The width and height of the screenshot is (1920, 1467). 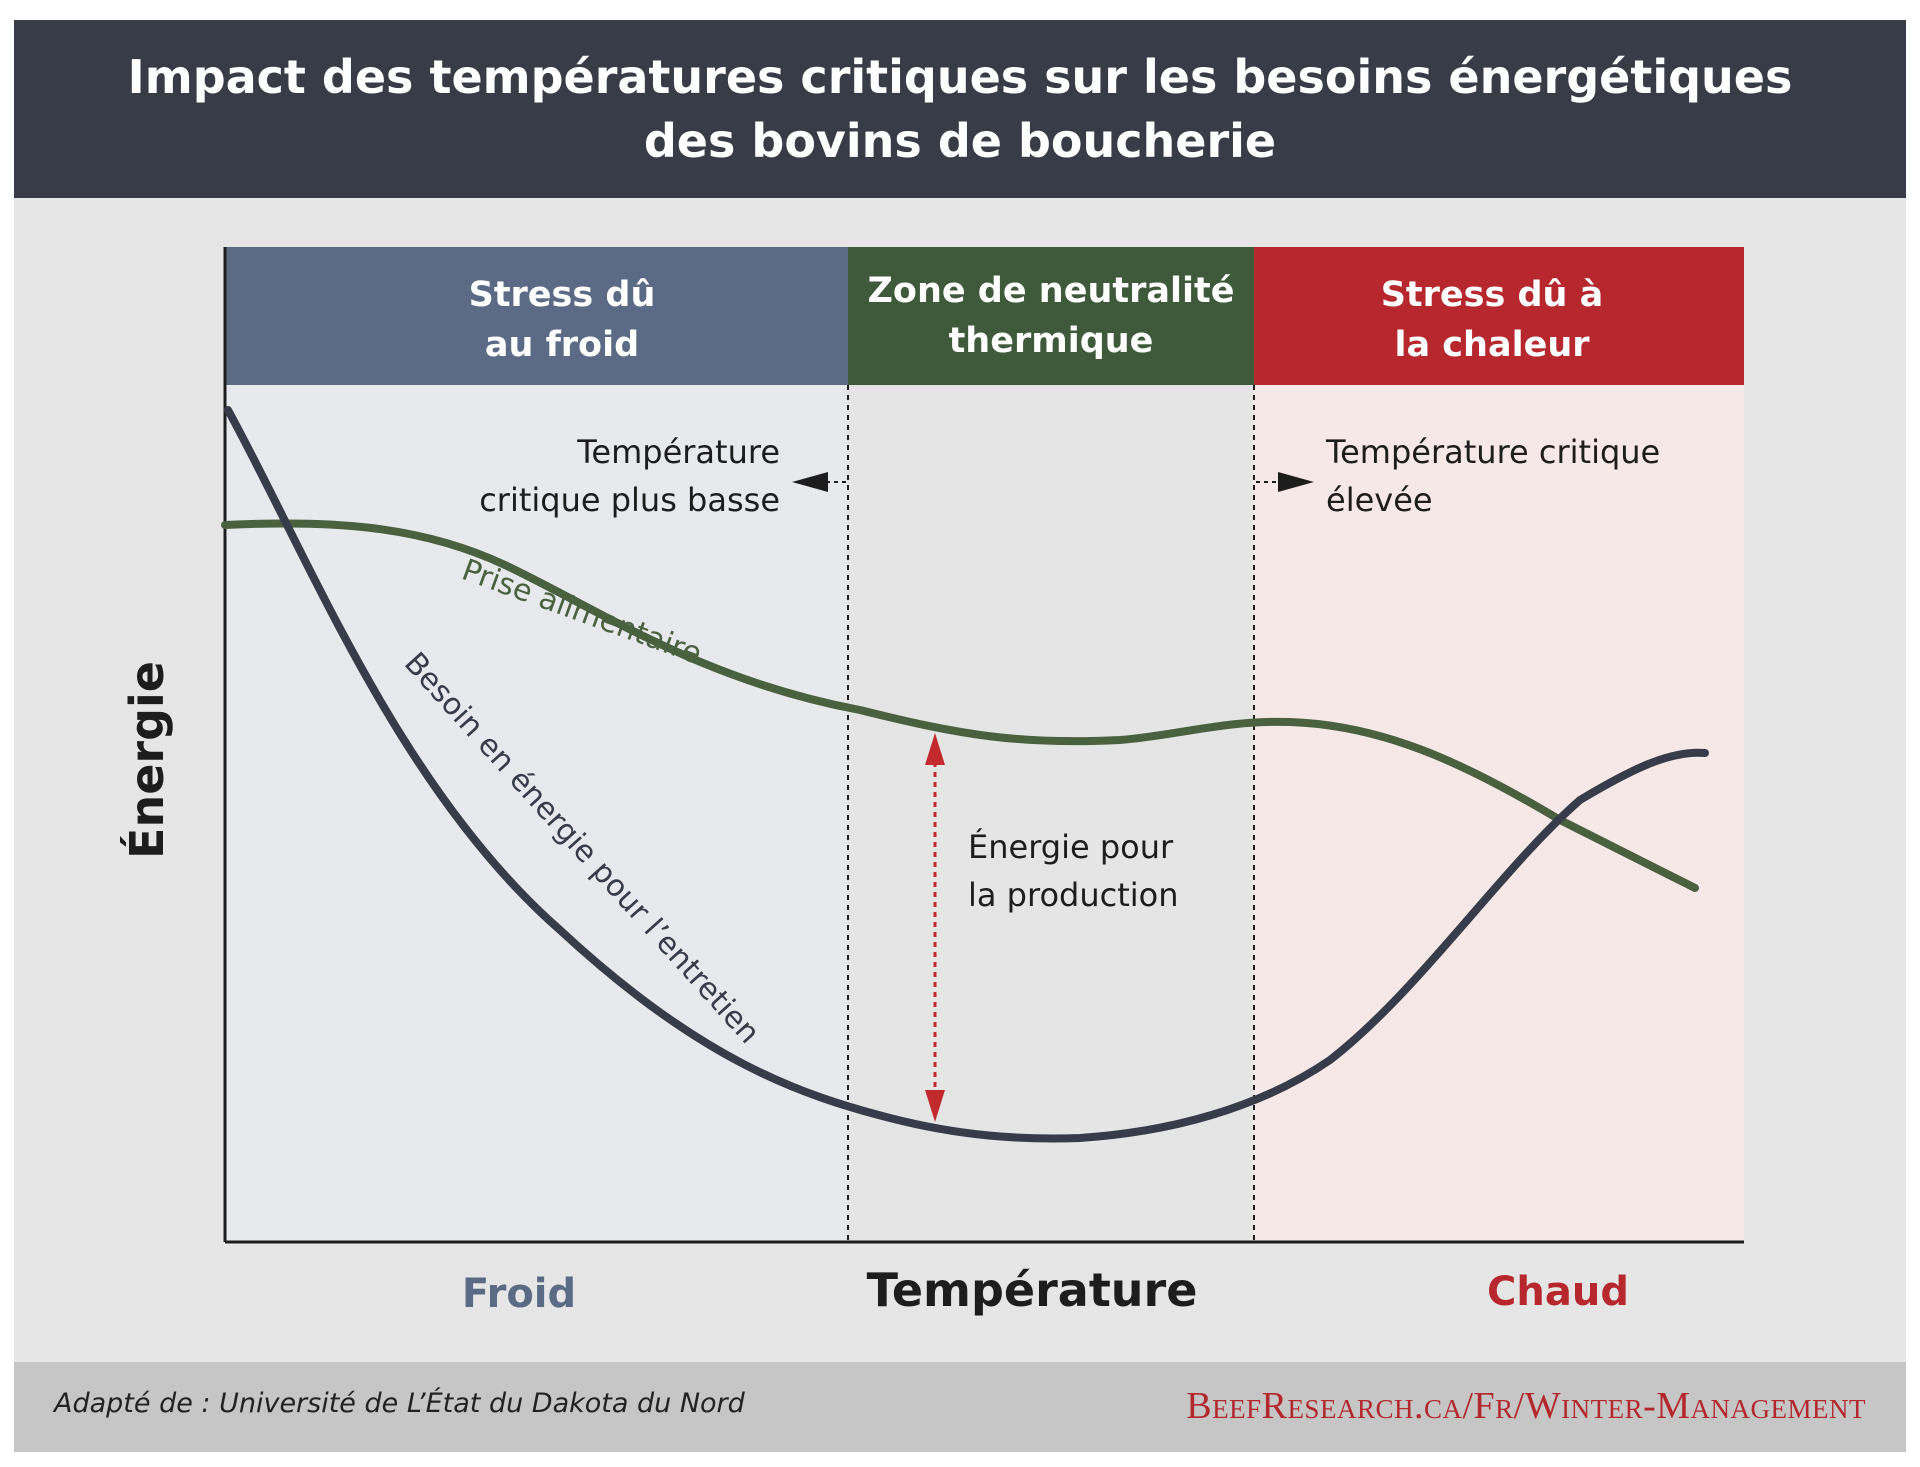 What do you see at coordinates (1493, 345) in the screenshot?
I see `heat-stress-label-2: la chaleur` at bounding box center [1493, 345].